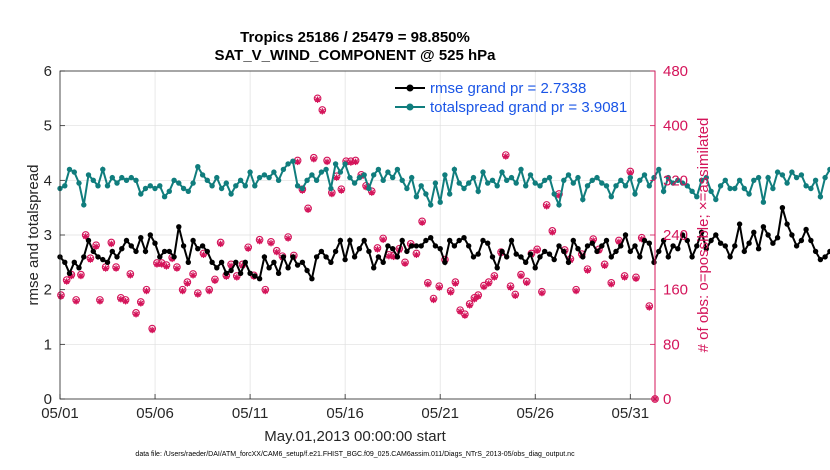  What do you see at coordinates (671, 344) in the screenshot?
I see `y-right-tick-label: 80` at bounding box center [671, 344].